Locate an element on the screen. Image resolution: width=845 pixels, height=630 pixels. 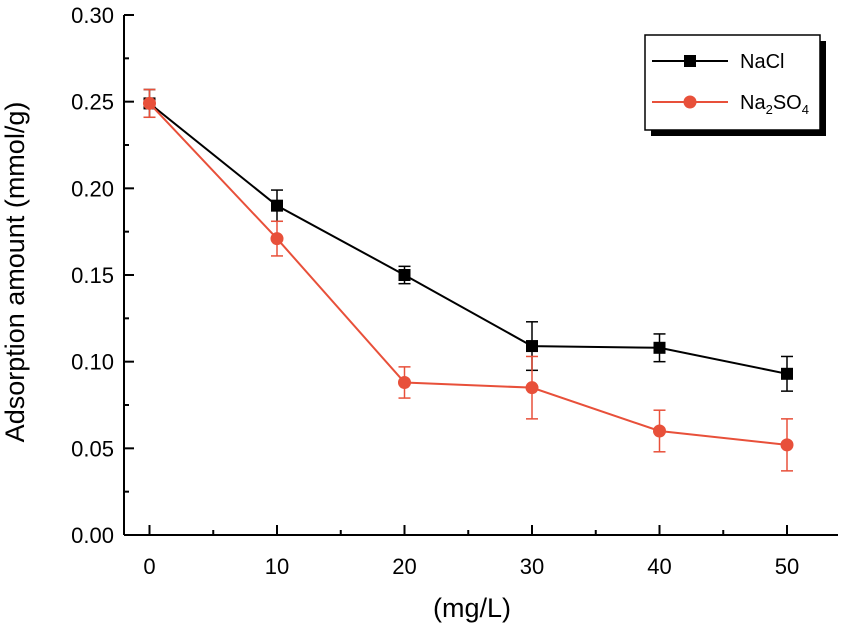
legend-box is located at coordinates (732, 82).